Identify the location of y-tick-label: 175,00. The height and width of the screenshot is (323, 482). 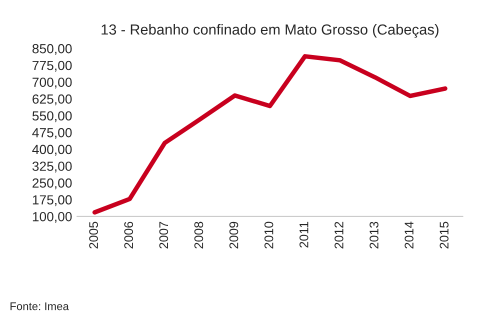
(52, 200).